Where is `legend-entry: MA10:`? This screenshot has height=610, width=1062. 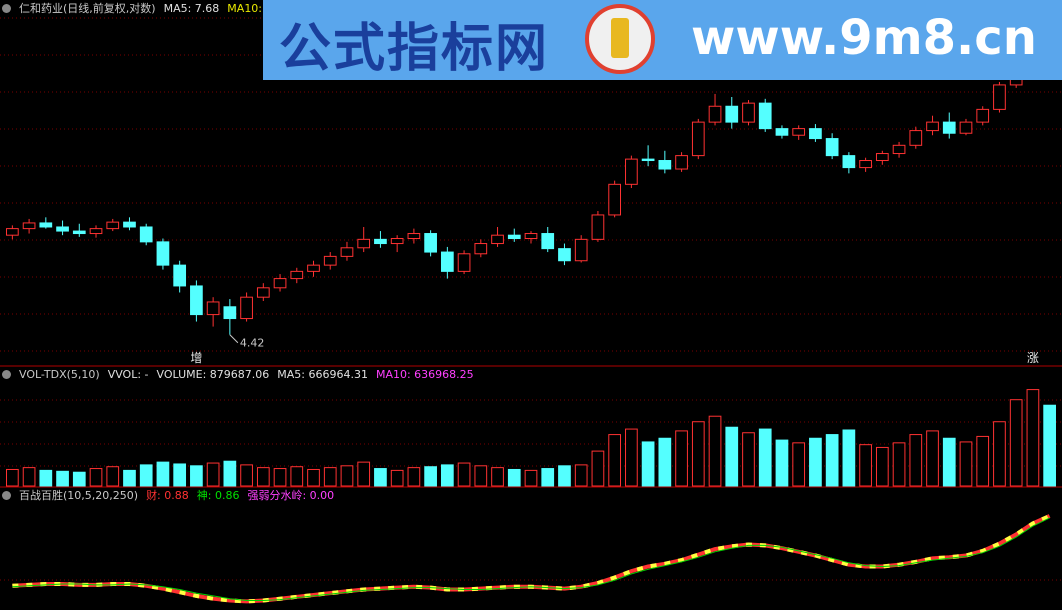
legend-entry: MA10: is located at coordinates (245, 8).